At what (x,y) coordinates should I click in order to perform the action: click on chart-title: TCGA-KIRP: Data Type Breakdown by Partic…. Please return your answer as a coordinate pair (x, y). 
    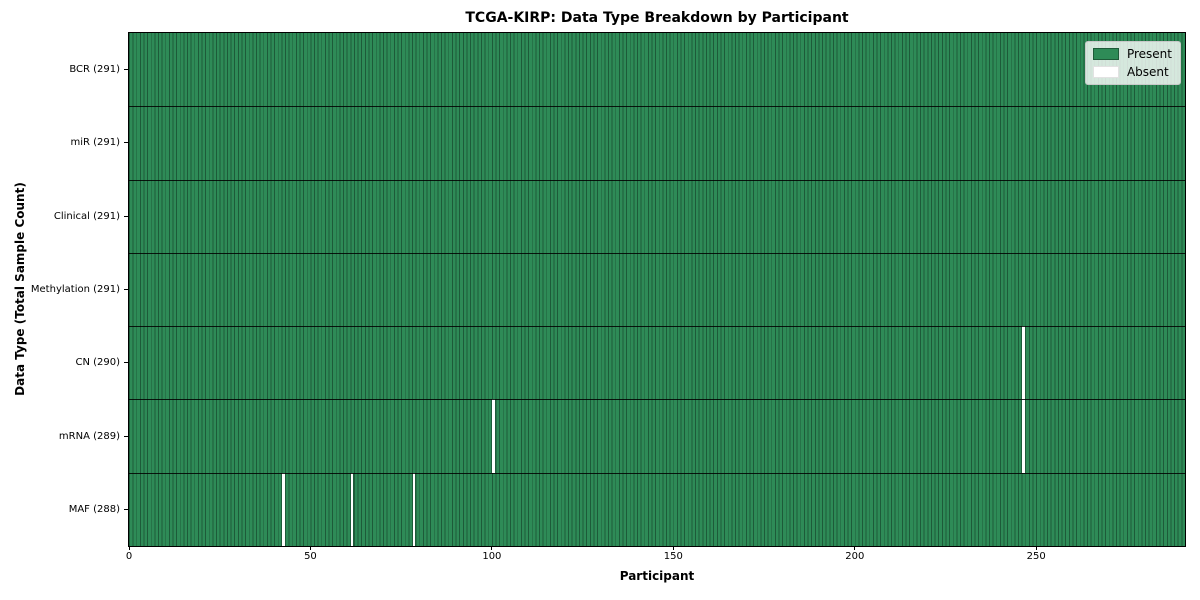
    Looking at the image, I should click on (657, 18).